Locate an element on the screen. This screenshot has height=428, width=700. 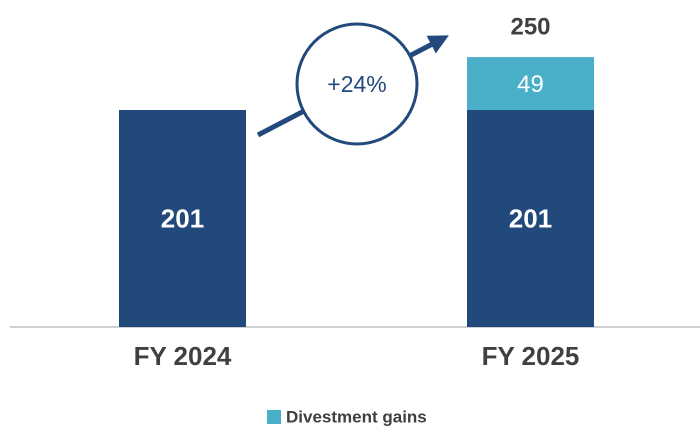
x-tick-label: FY 2025 is located at coordinates (531, 356).